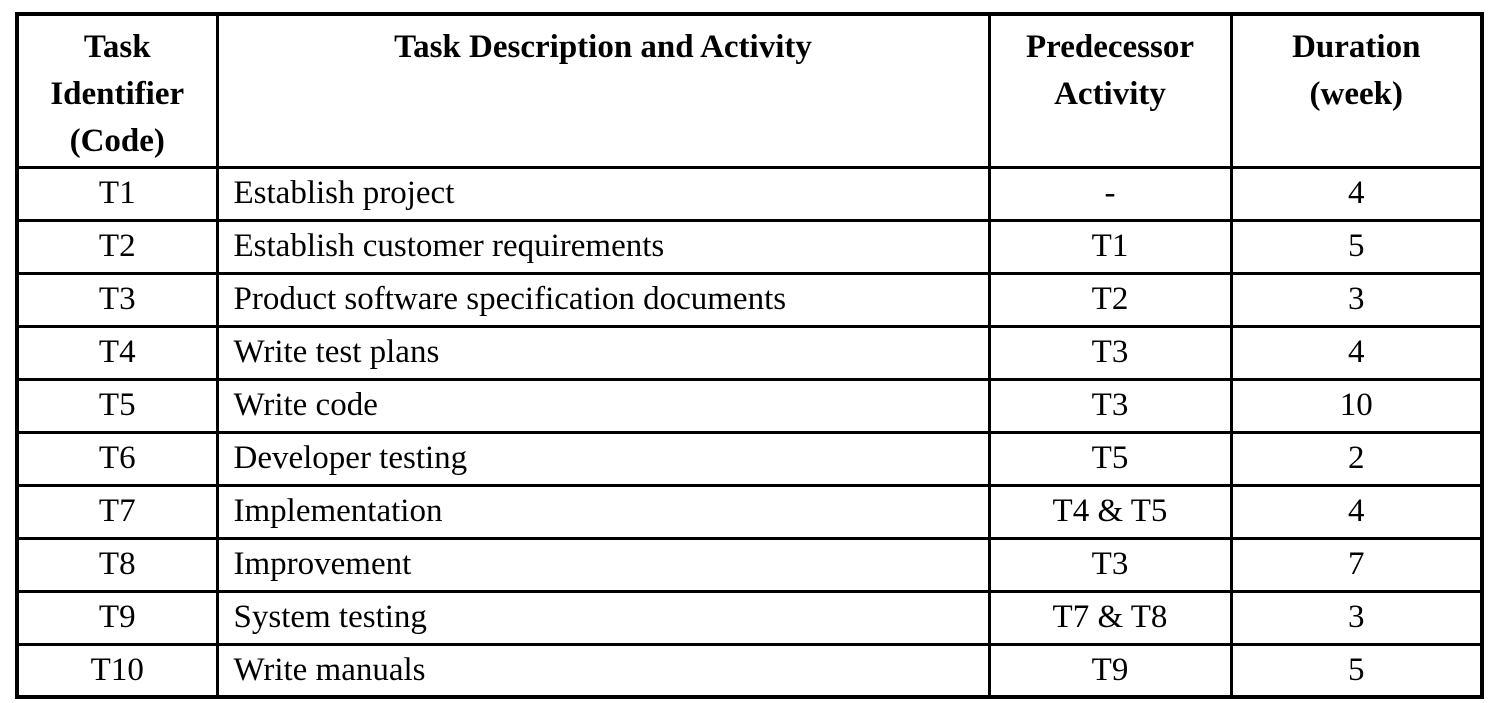 The image size is (1498, 703). What do you see at coordinates (603, 299) in the screenshot?
I see `task-description-cell: Product software specification documents` at bounding box center [603, 299].